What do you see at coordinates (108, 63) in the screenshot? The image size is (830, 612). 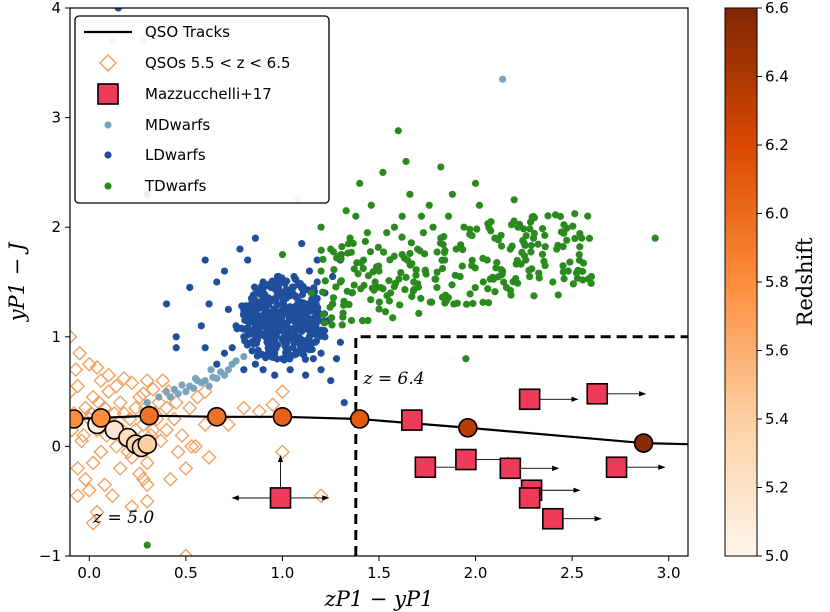 I see `legend-diamond-marker` at bounding box center [108, 63].